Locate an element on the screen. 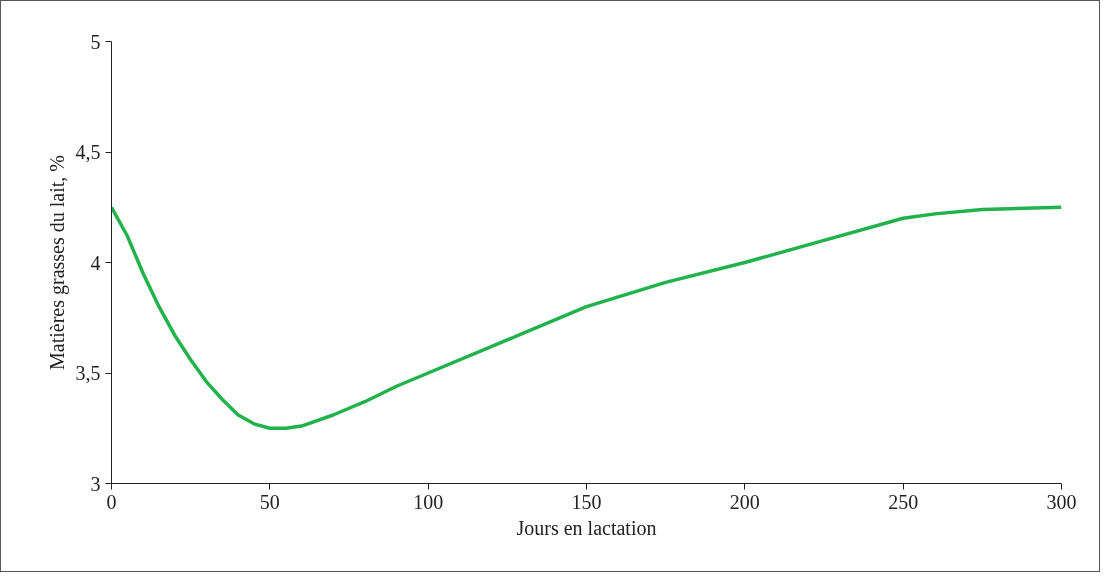 This screenshot has width=1110, height=582. y-tick-label: 3 is located at coordinates (95, 483).